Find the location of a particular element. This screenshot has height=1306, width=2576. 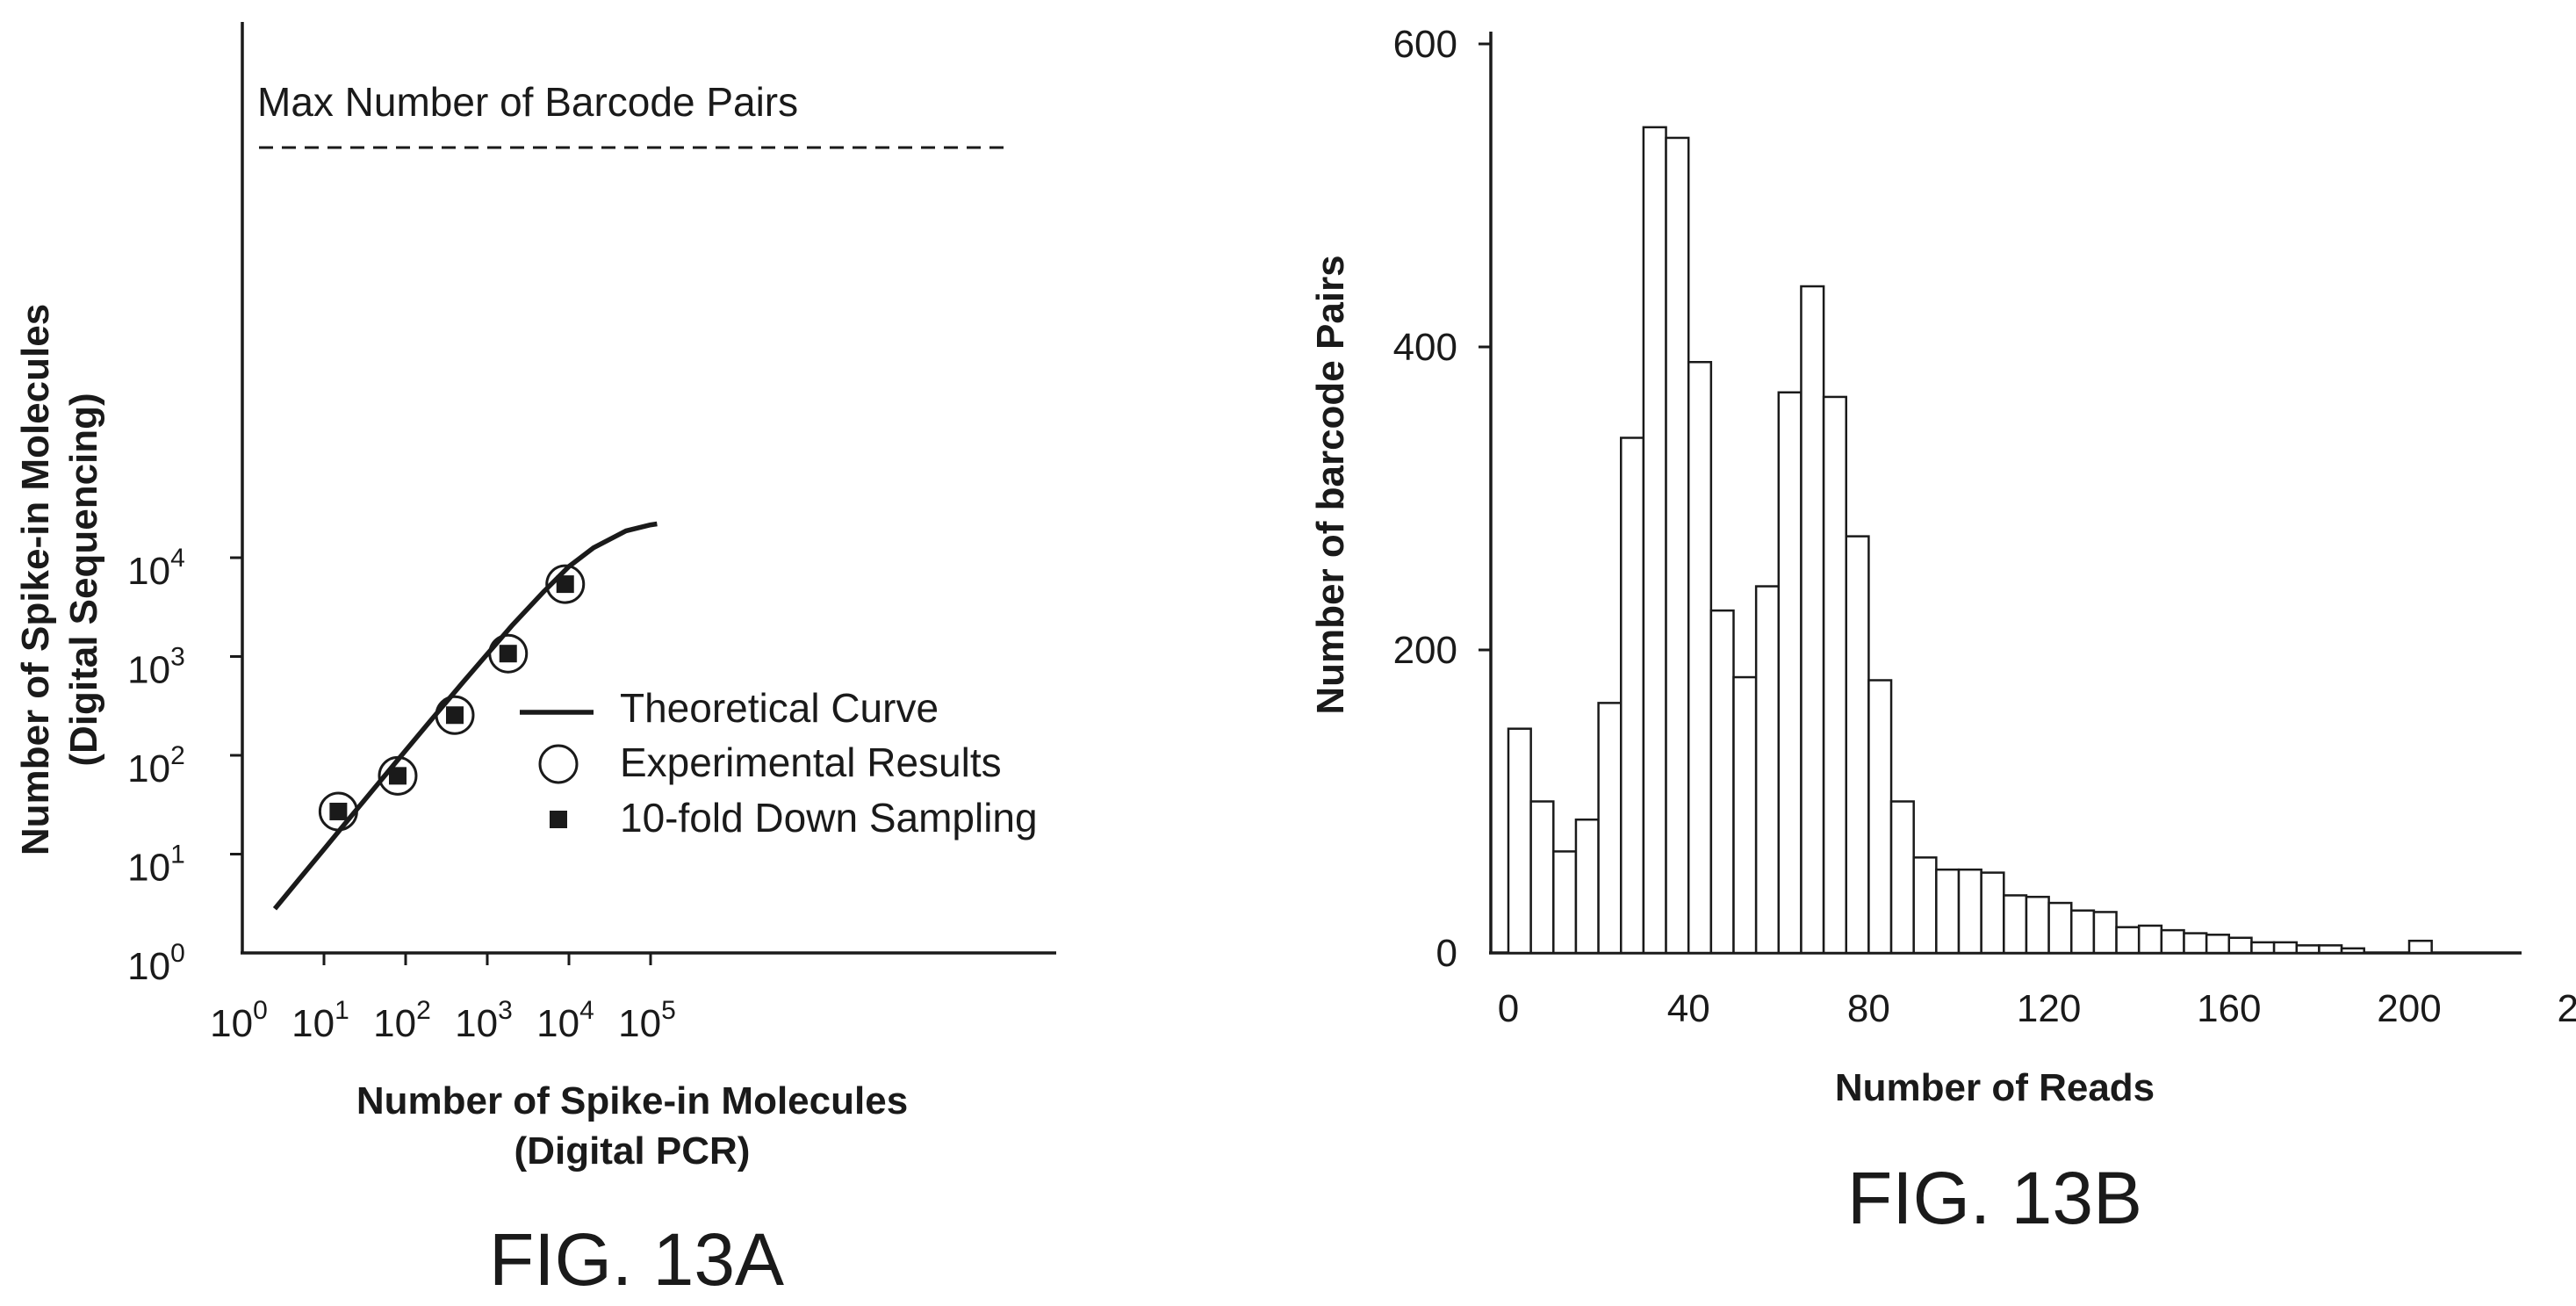

y-tick-label-b: 0 is located at coordinates (1446, 953).